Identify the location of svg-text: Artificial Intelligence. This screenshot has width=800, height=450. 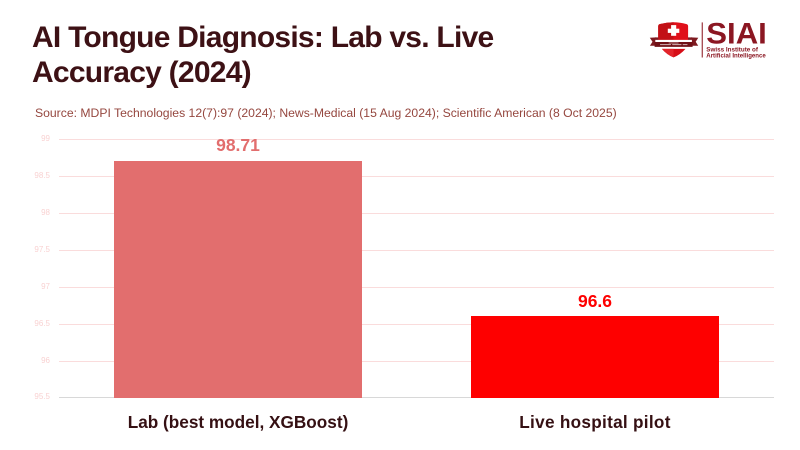
(736, 56).